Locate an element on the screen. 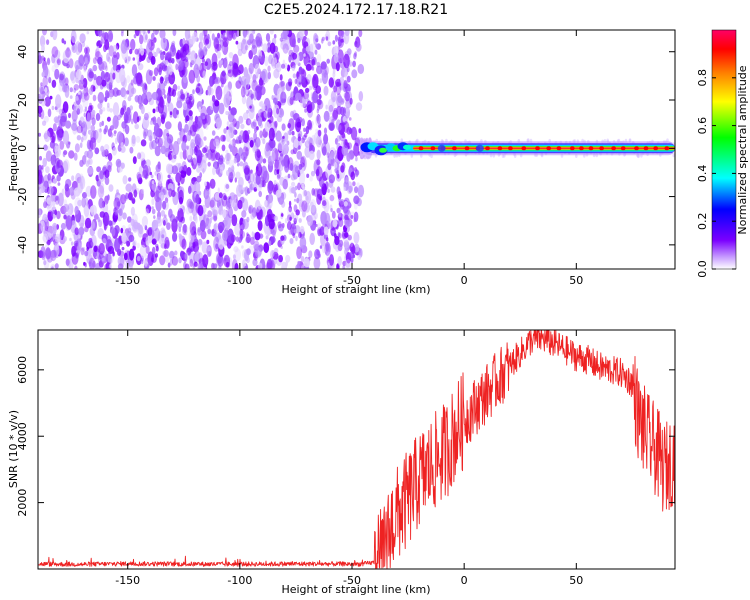 This screenshot has height=600, width=750. band-halo is located at coordinates (673, 155).